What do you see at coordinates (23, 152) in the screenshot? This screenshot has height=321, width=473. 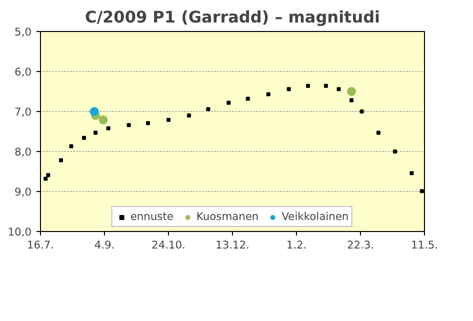 I see `y-tick-label: 8,0` at bounding box center [23, 152].